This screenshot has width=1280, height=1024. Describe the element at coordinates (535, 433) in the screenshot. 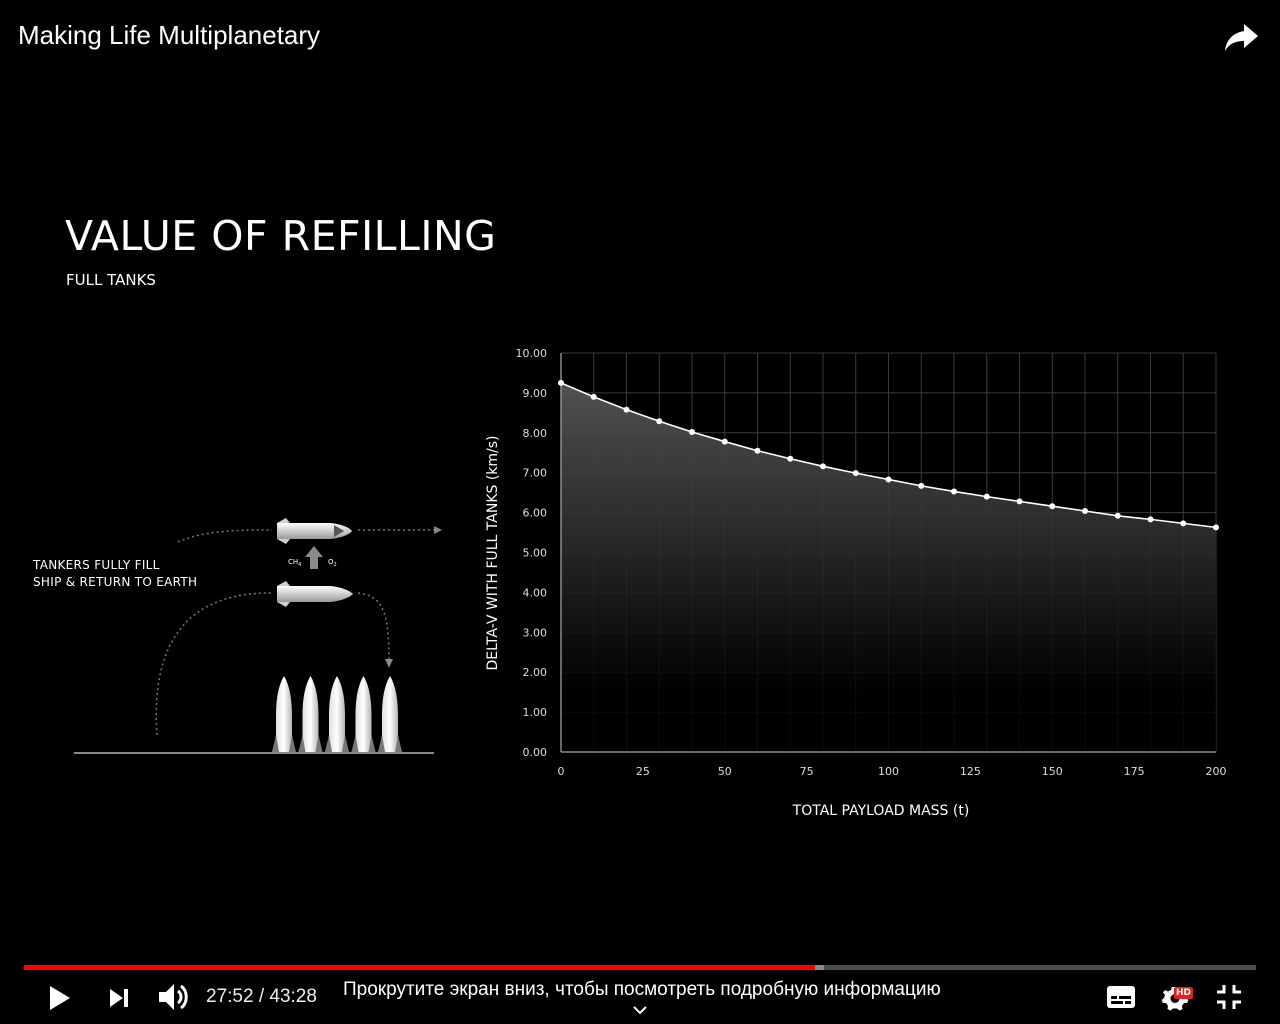

I see `y-tick-label: 8.00` at that location.